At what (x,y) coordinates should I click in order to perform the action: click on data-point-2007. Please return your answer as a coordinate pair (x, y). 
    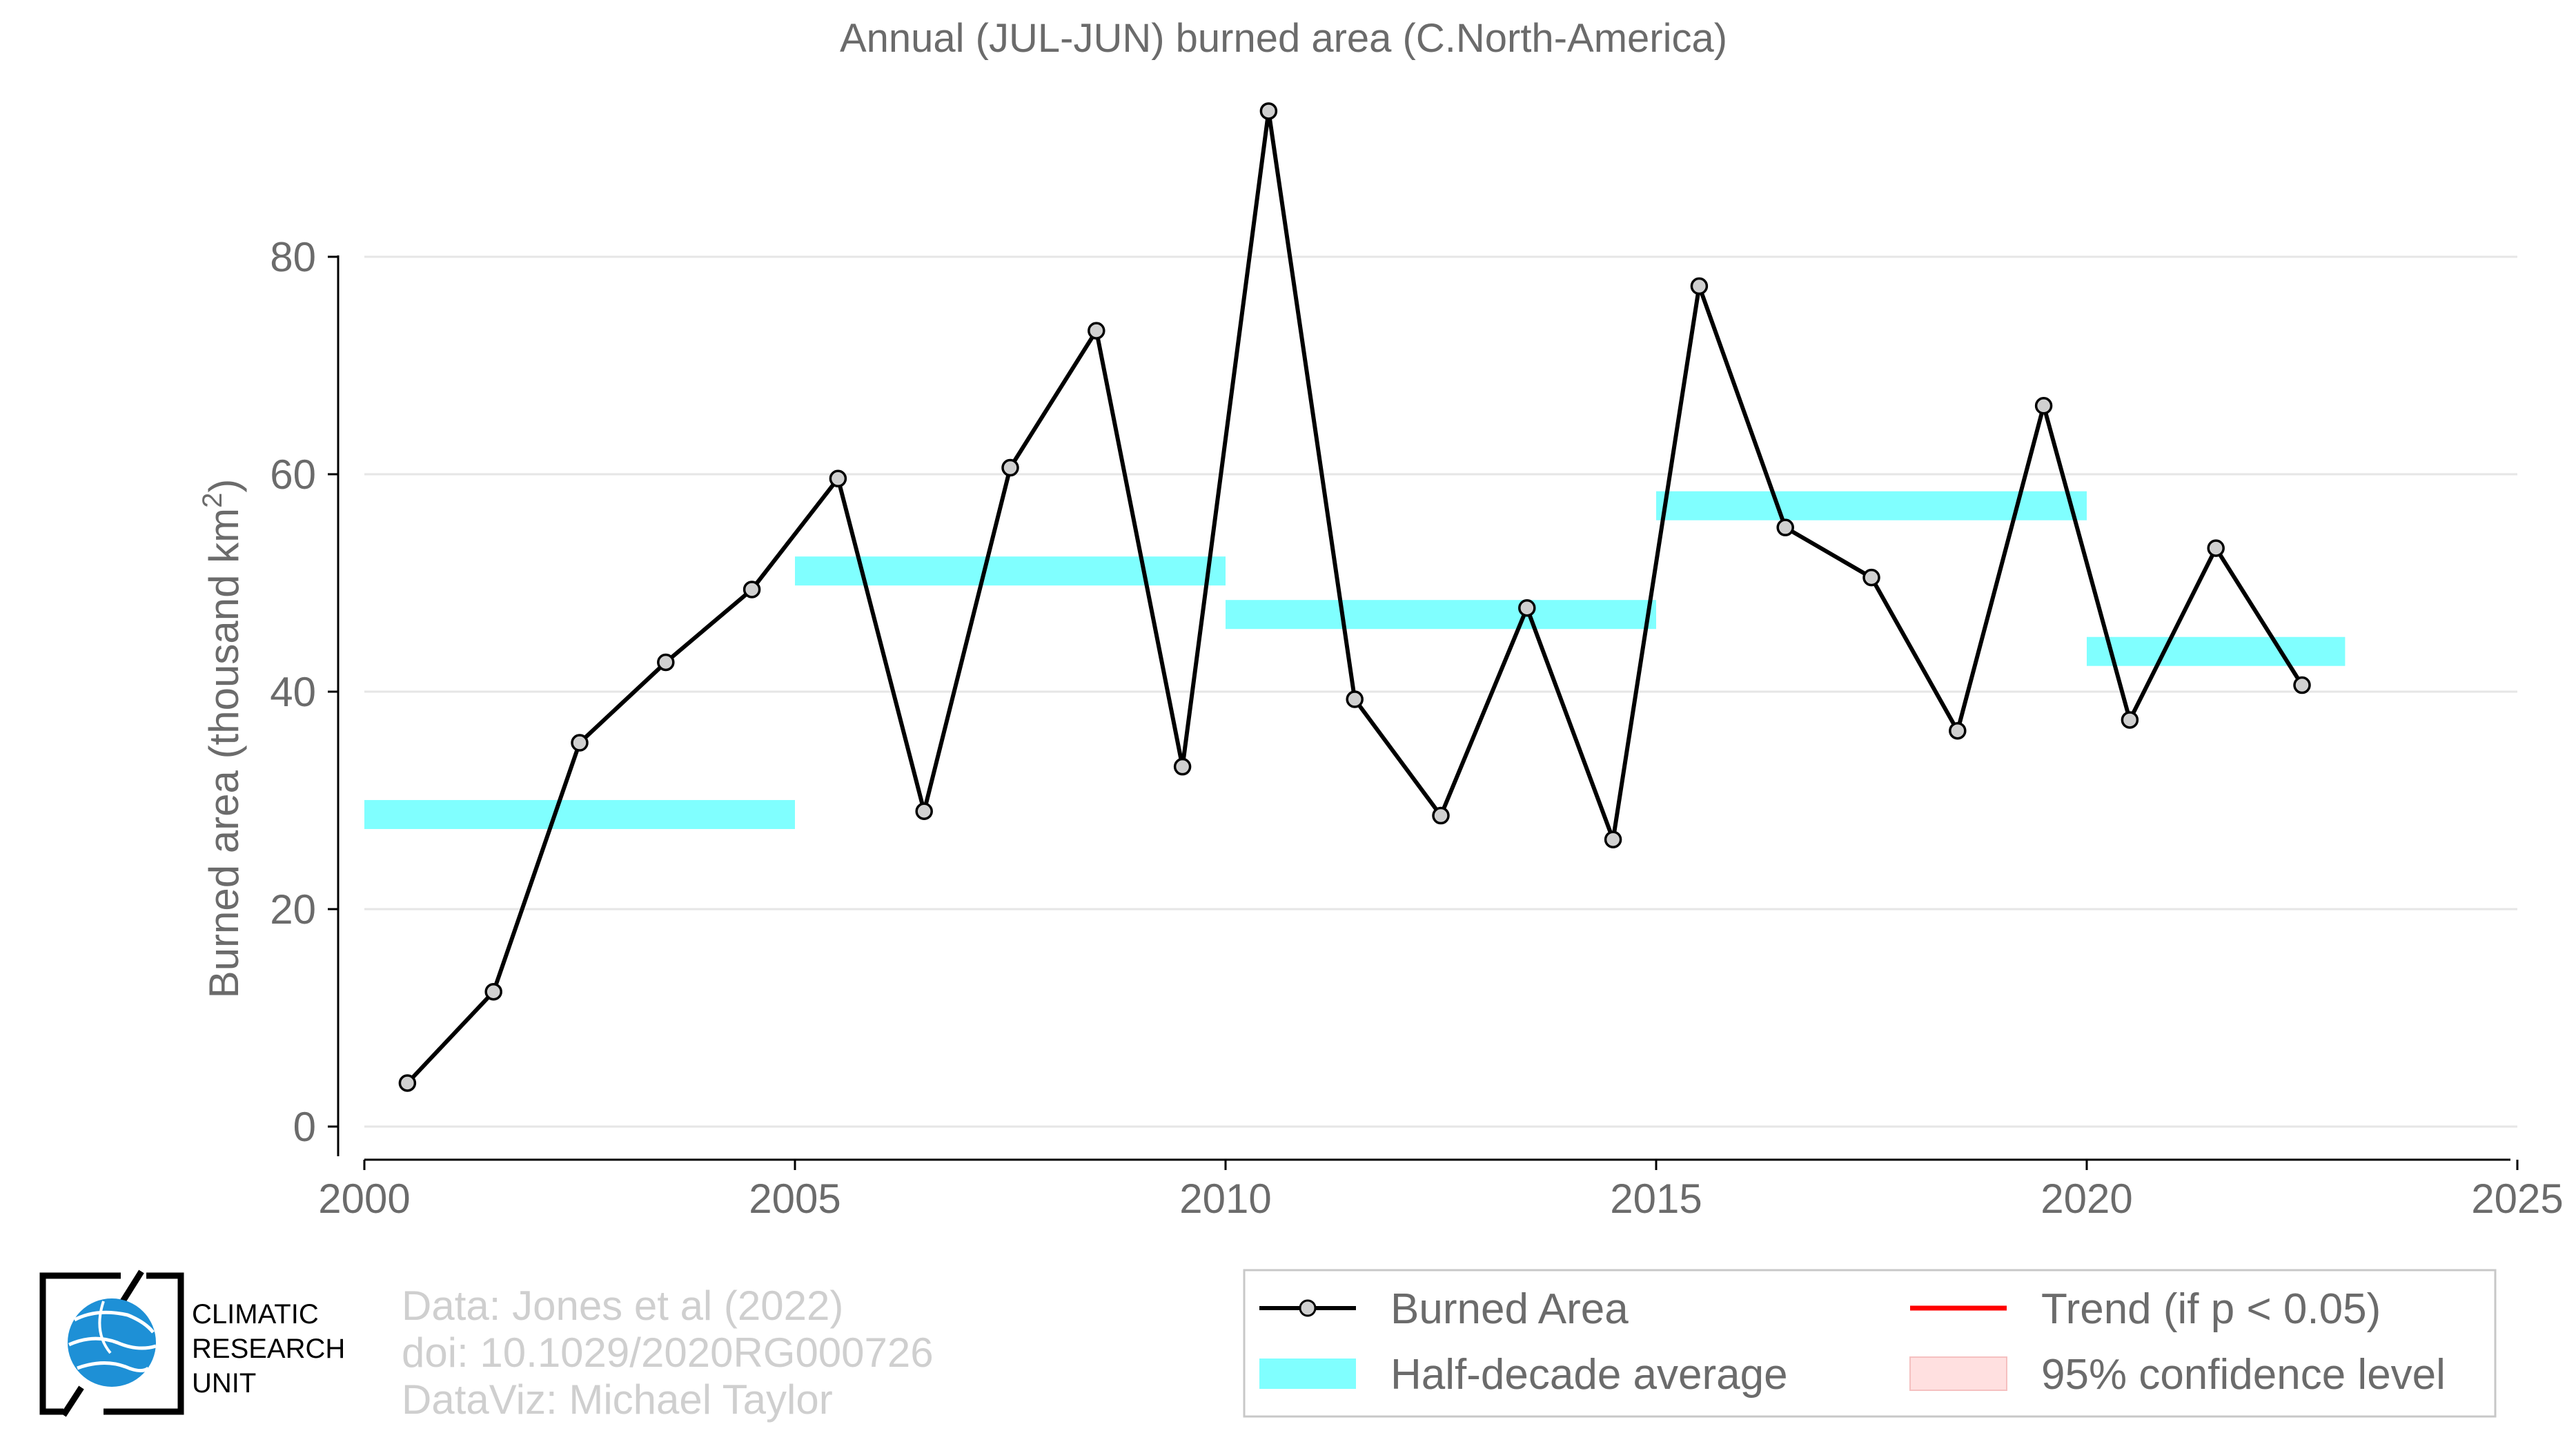
    Looking at the image, I should click on (1010, 467).